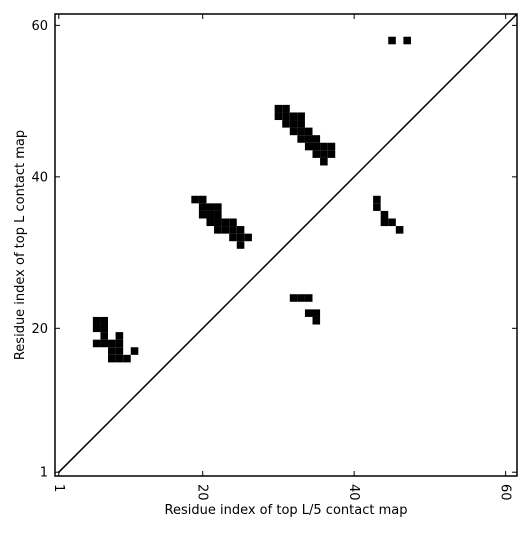 The width and height of the screenshot is (531, 535). Describe the element at coordinates (505, 492) in the screenshot. I see `x-tick-label: 60` at that location.